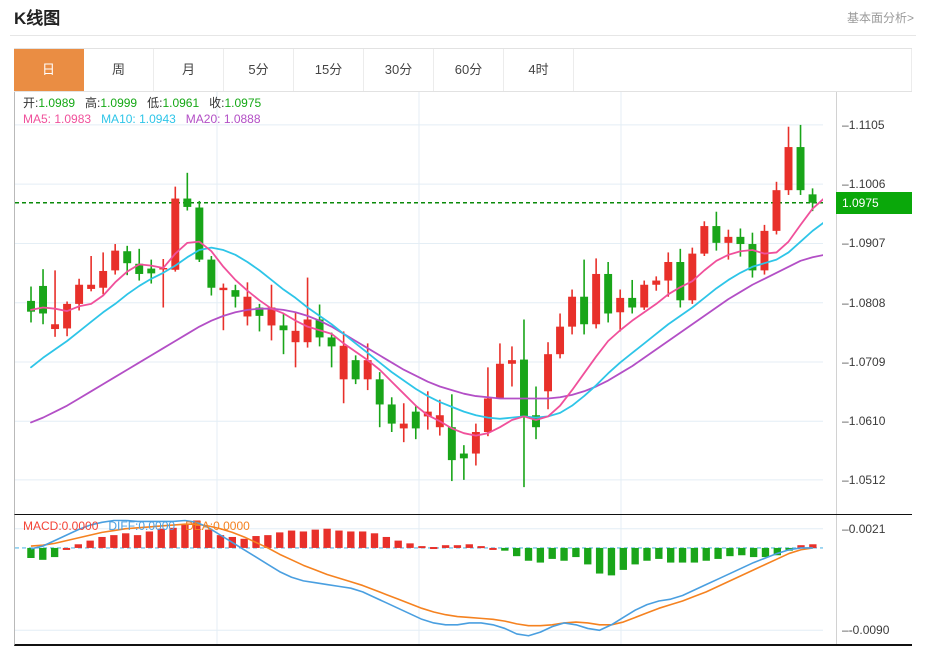 This screenshot has width=926, height=650. I want to click on period-tab-bar: 日周月 5分 15分 30分 60分 4时, so click(463, 70).